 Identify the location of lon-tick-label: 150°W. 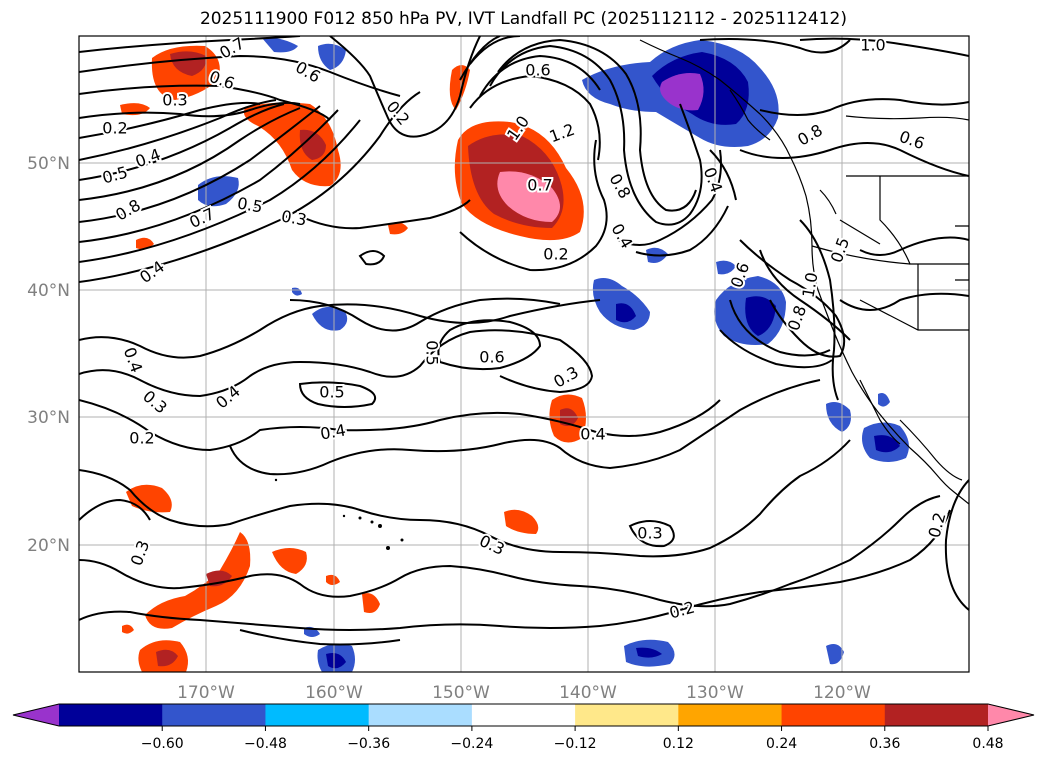
(461, 693).